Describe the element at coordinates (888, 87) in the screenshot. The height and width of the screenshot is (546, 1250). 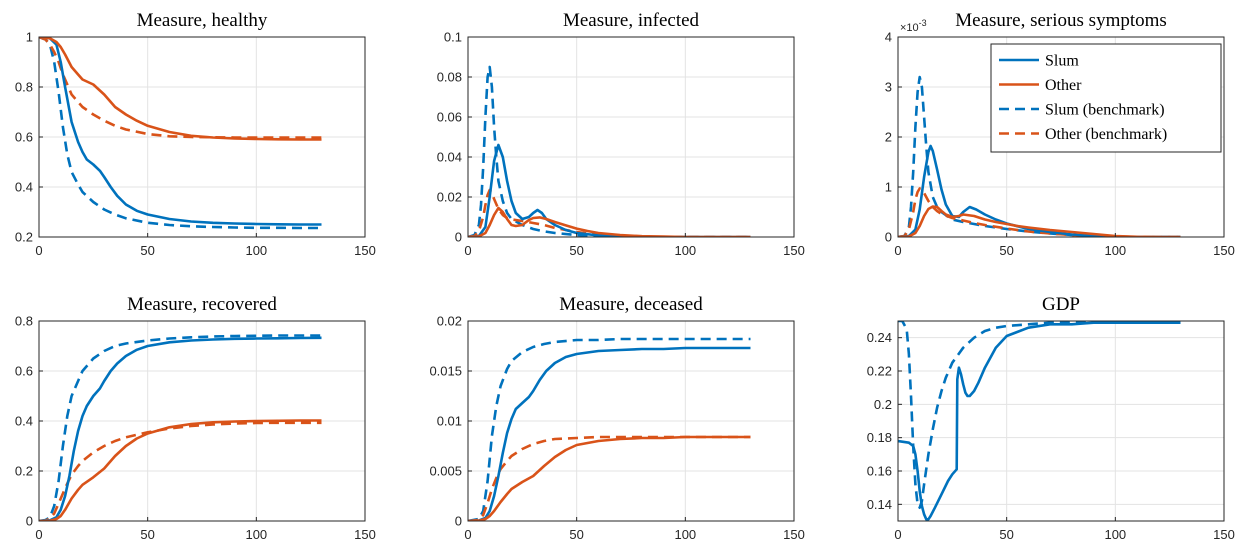
I see `y-tick-label: 3` at that location.